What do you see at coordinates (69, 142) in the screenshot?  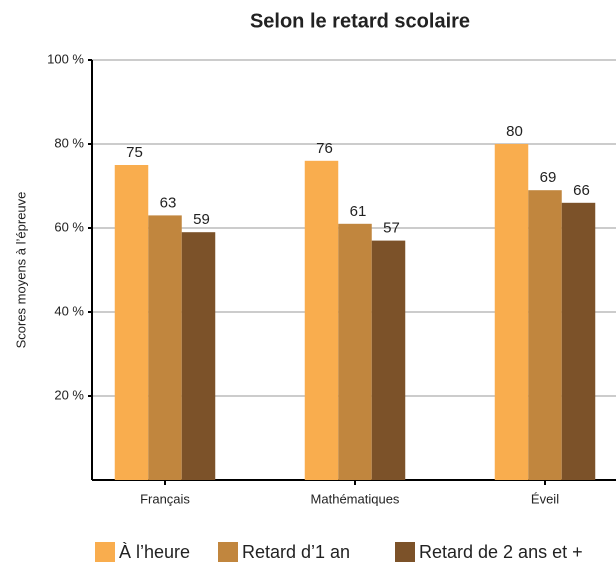 I see `y-tick-label: 80 %` at bounding box center [69, 142].